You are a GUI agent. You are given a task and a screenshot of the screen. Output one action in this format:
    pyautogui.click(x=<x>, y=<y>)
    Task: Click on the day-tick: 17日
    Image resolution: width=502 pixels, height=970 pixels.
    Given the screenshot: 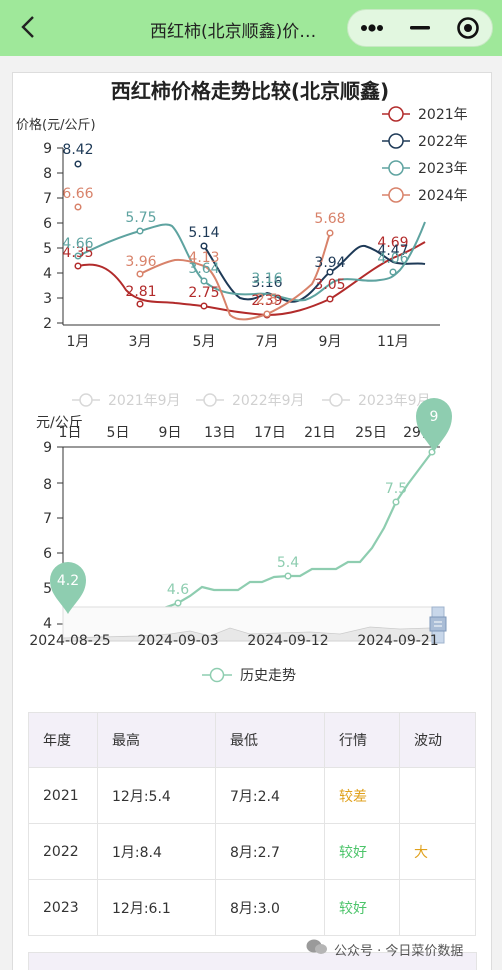 What is the action you would take?
    pyautogui.click(x=270, y=433)
    